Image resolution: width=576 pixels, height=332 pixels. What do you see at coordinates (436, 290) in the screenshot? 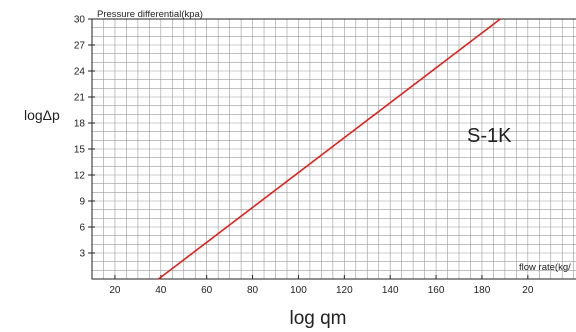
I see `x-tick-label: 160` at bounding box center [436, 290].